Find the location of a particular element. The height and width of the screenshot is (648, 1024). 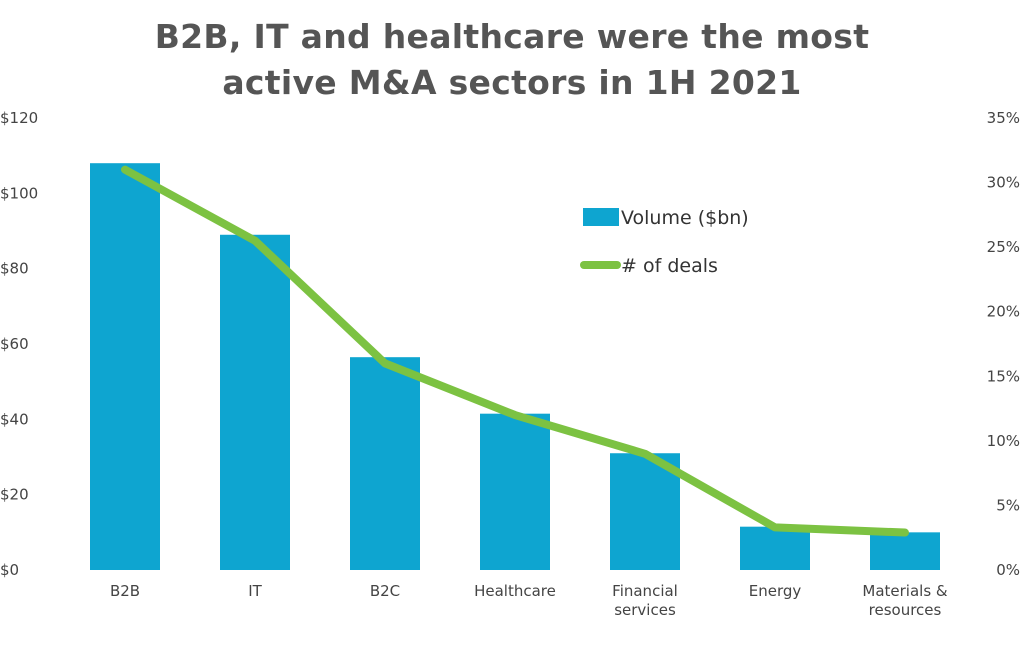

left-axis-tick-label: $40 is located at coordinates (14, 419).